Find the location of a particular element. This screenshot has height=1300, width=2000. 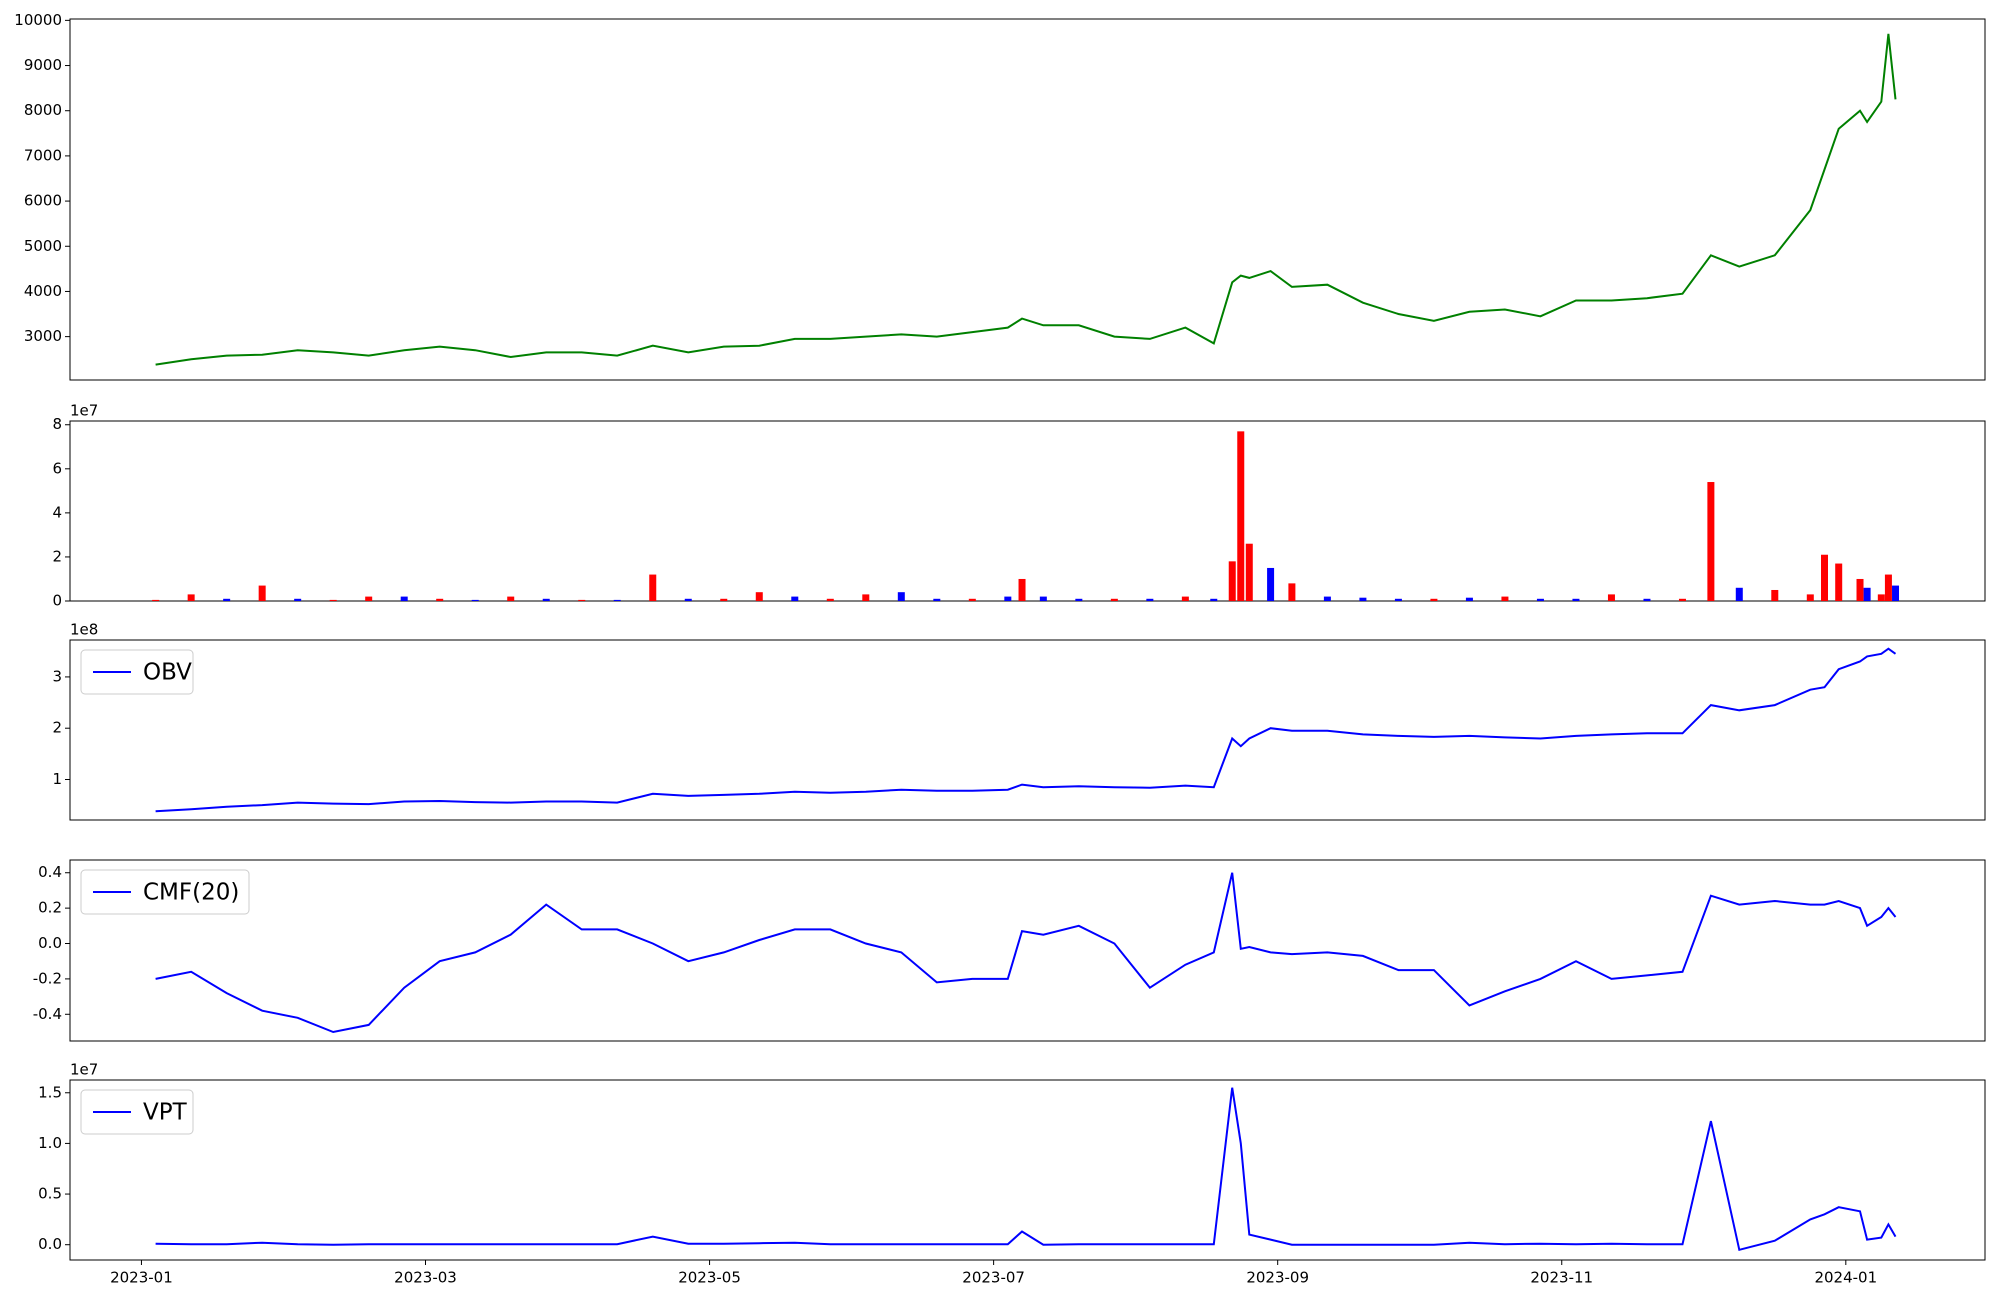

legend-label: CMF(20) is located at coordinates (191, 893).